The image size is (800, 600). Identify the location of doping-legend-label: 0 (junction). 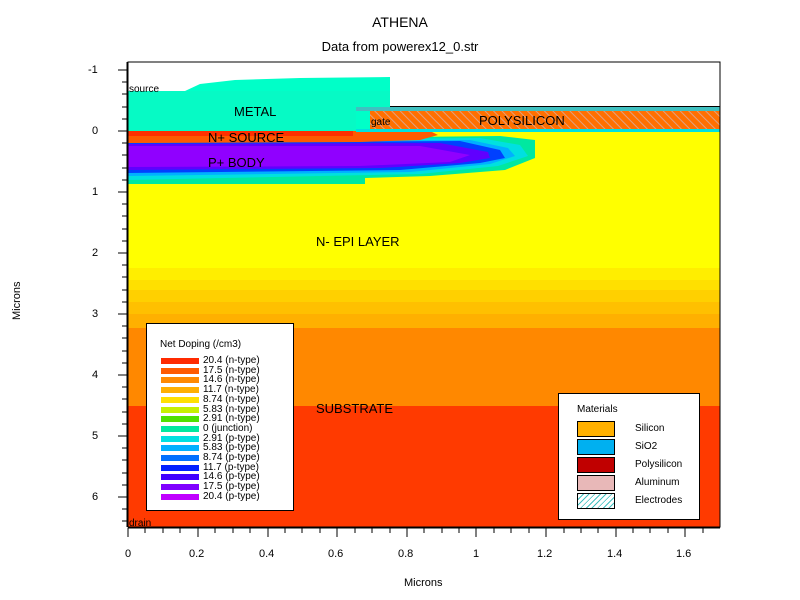
(228, 428).